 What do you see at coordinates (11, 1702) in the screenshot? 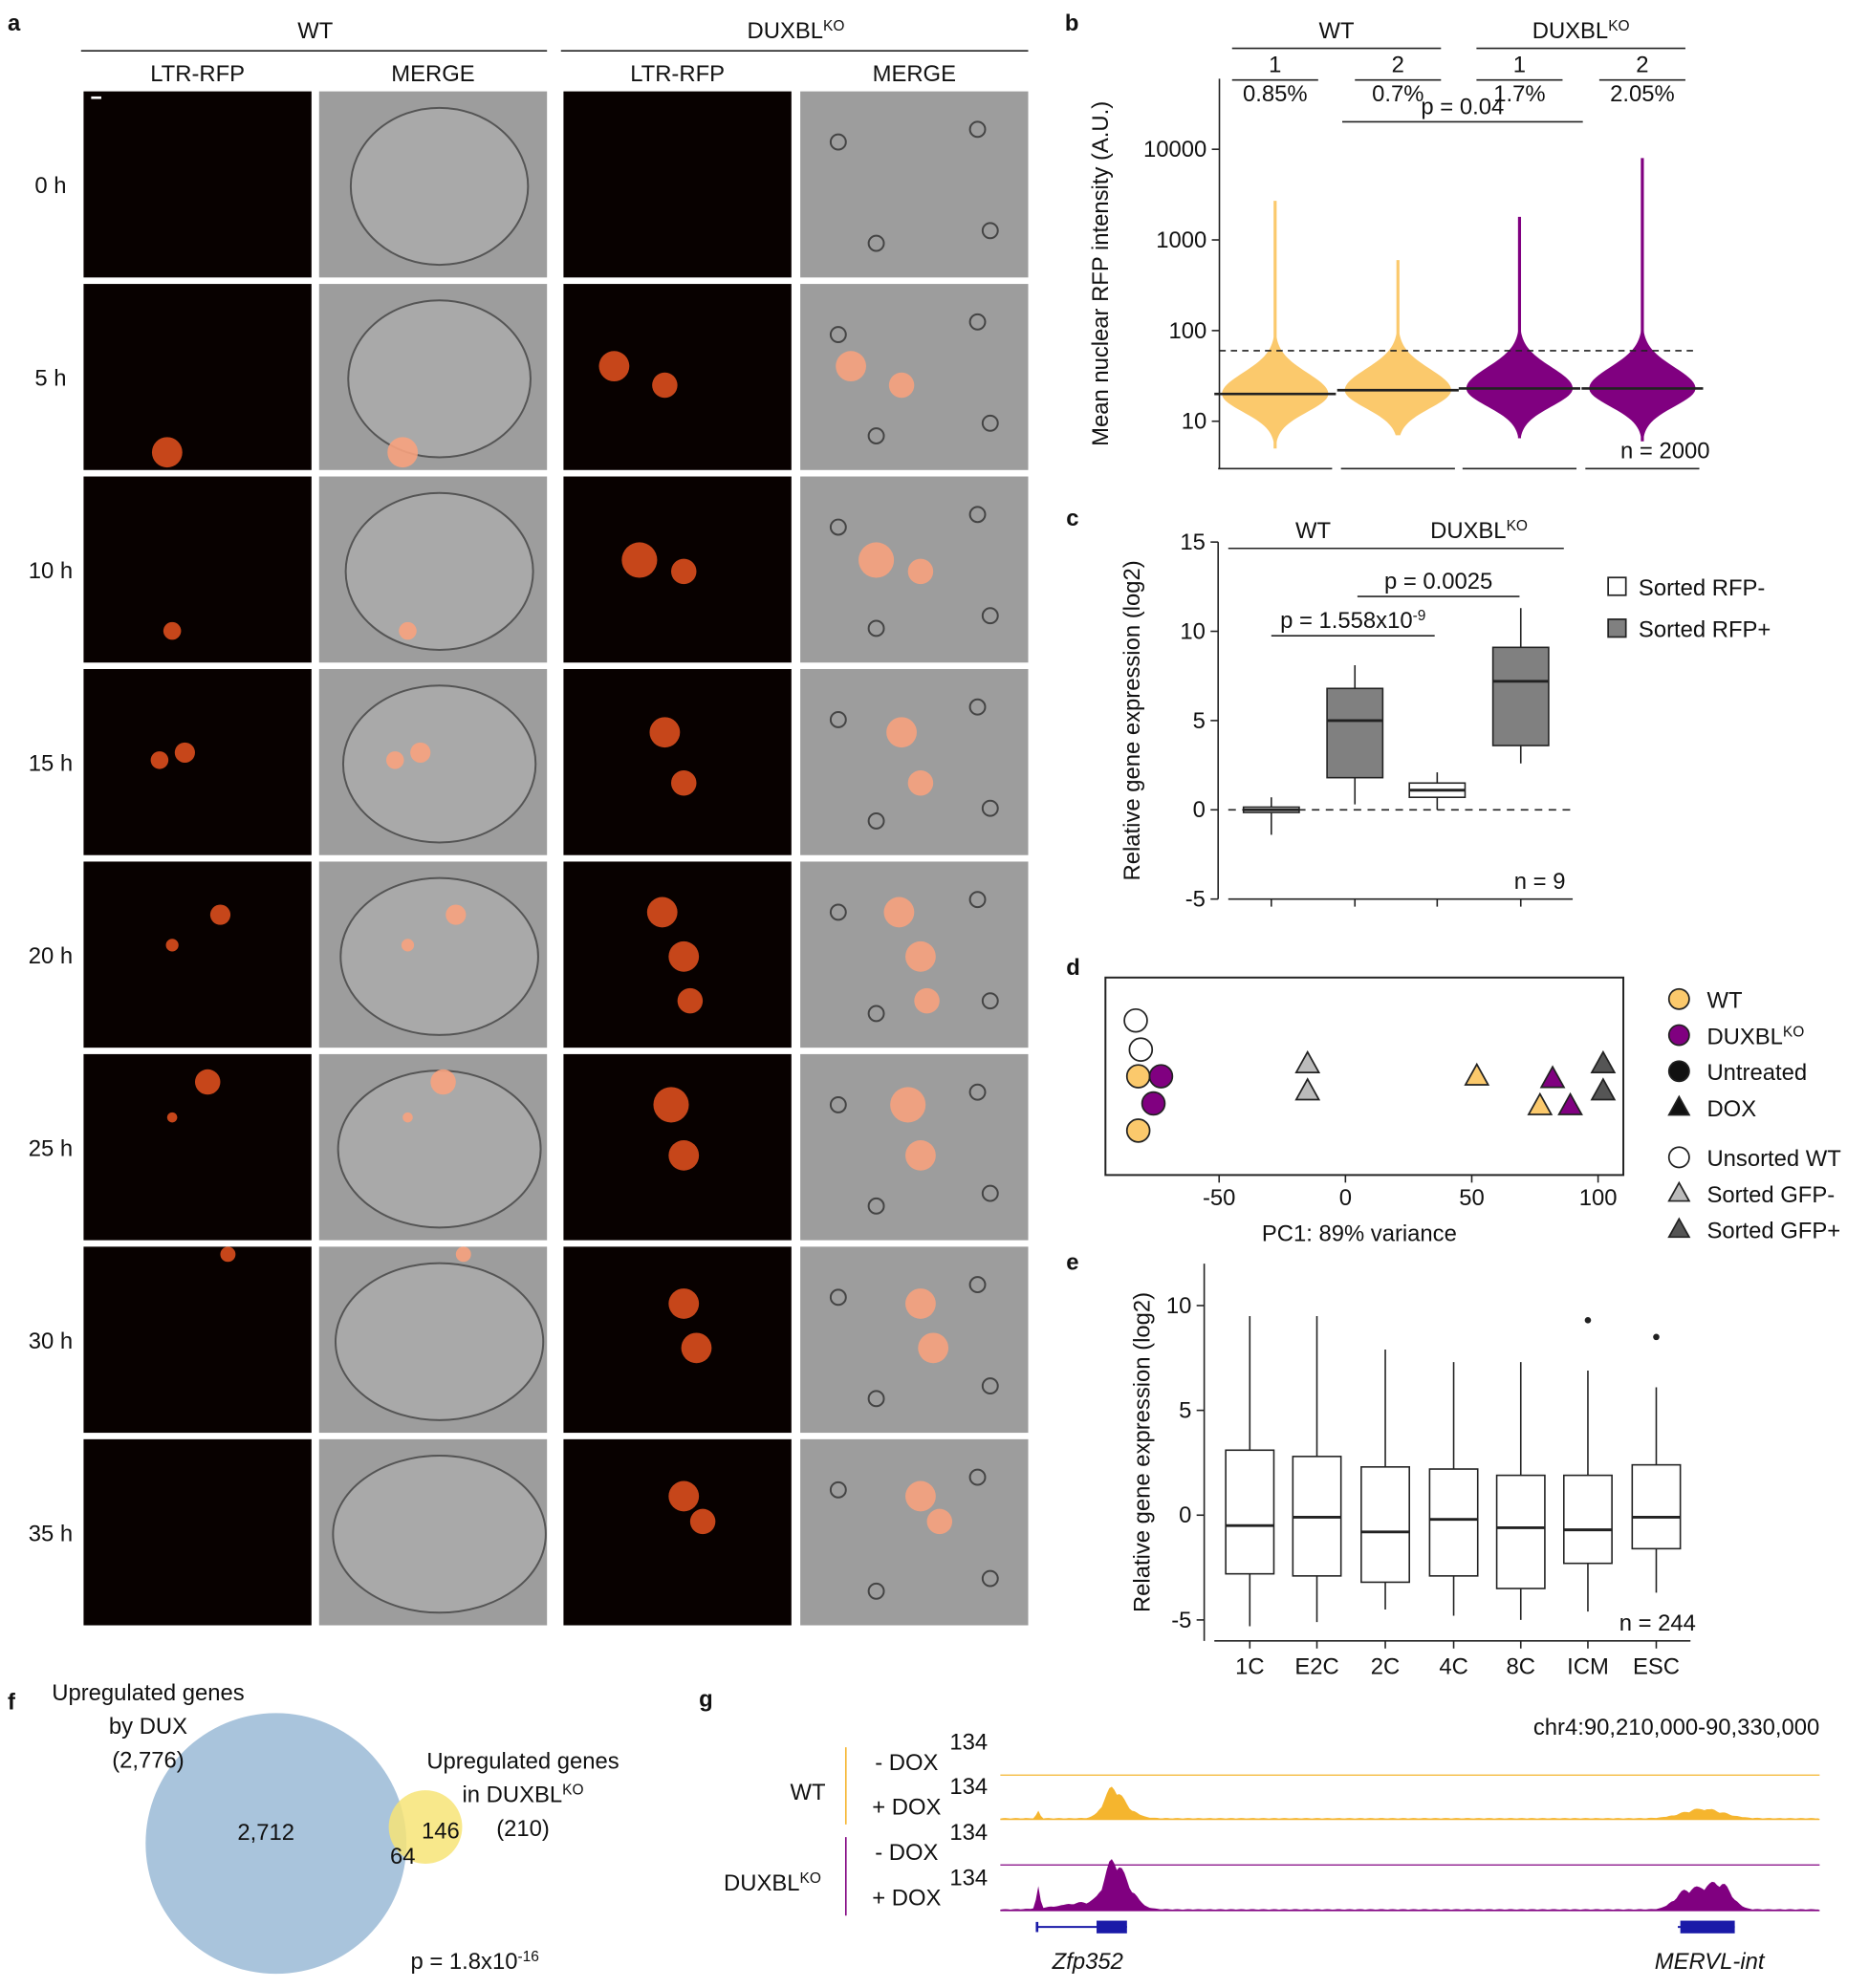
I see `panel-letter: f` at bounding box center [11, 1702].